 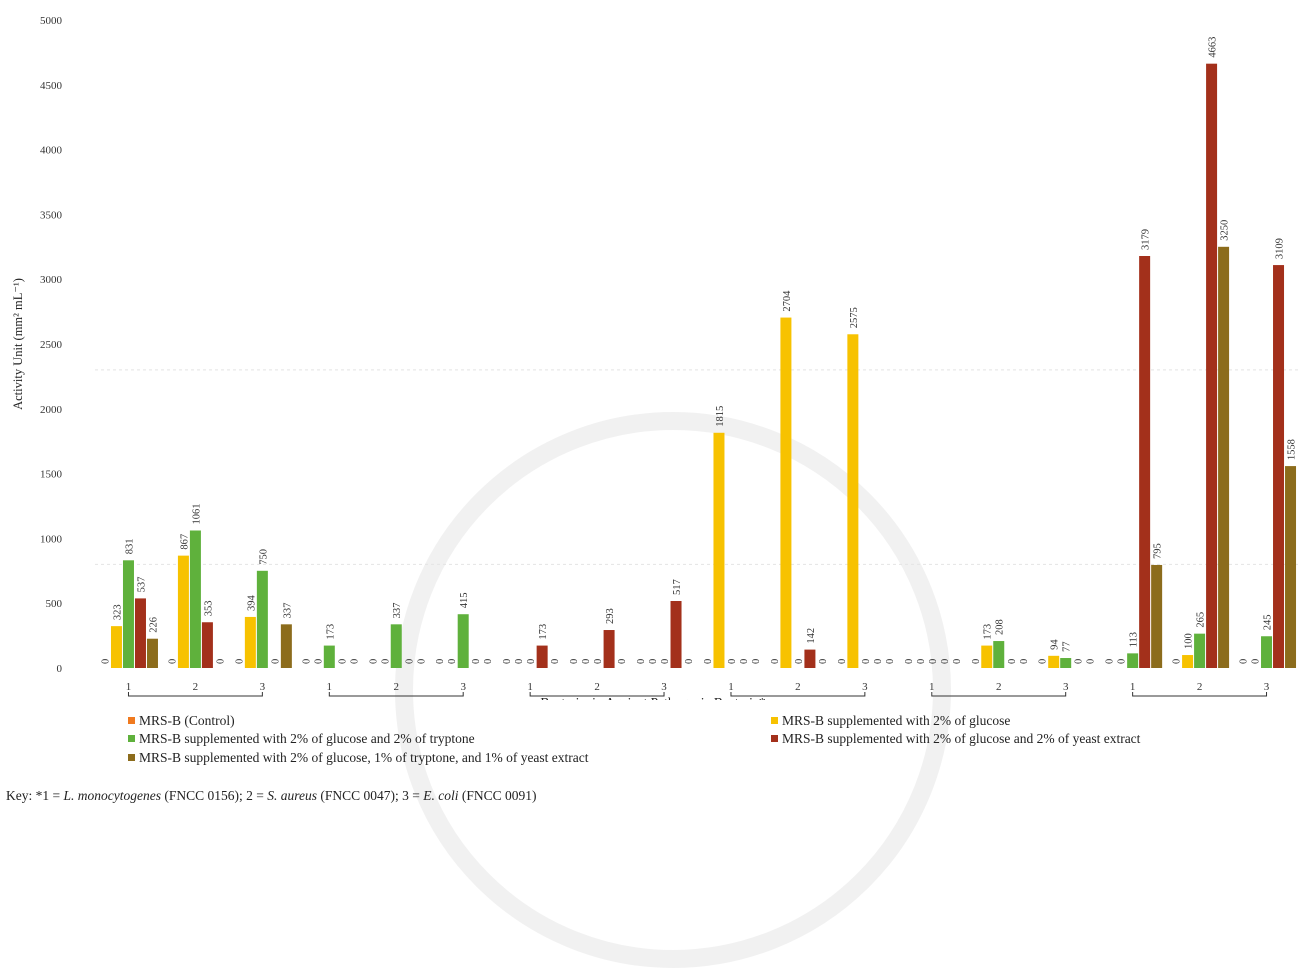 I want to click on data-label: 2704, so click(x=787, y=301).